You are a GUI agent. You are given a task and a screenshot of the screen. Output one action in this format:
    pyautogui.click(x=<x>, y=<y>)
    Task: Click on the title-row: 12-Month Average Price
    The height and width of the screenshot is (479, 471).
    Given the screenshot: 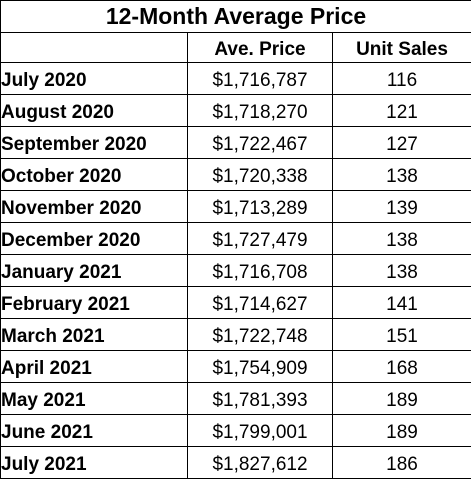 What is the action you would take?
    pyautogui.click(x=236, y=17)
    